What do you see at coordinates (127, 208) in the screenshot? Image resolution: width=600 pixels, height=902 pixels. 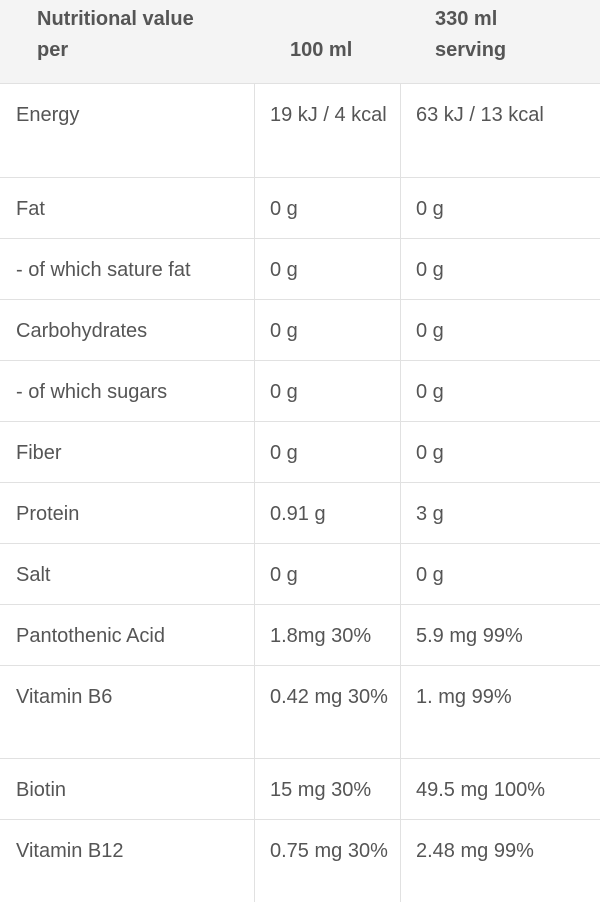 I see `nutrient-name: Fat` at bounding box center [127, 208].